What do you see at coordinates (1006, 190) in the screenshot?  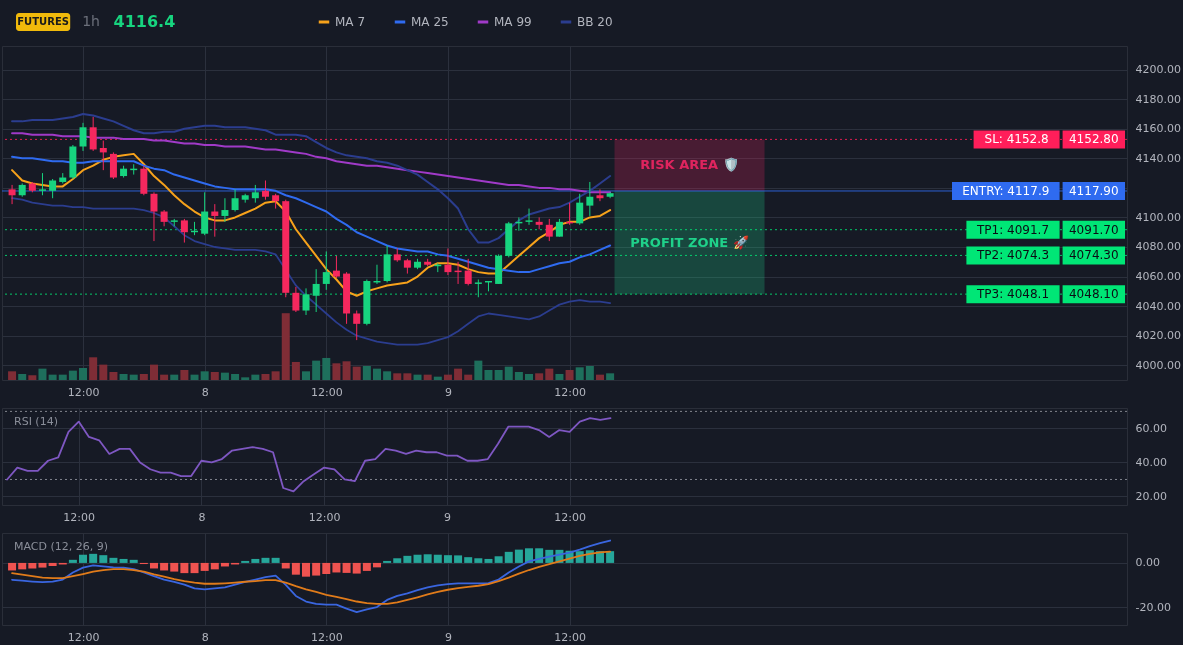 I see `ref-line-label: ENTRY: 4117.9` at bounding box center [1006, 190].